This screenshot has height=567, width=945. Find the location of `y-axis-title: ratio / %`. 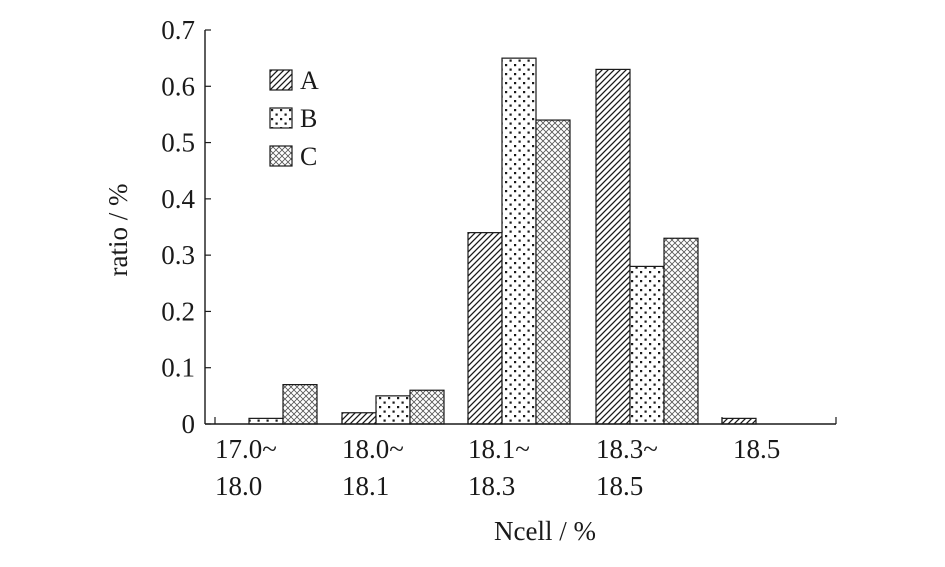

y-axis-title: ratio / % is located at coordinates (118, 230).